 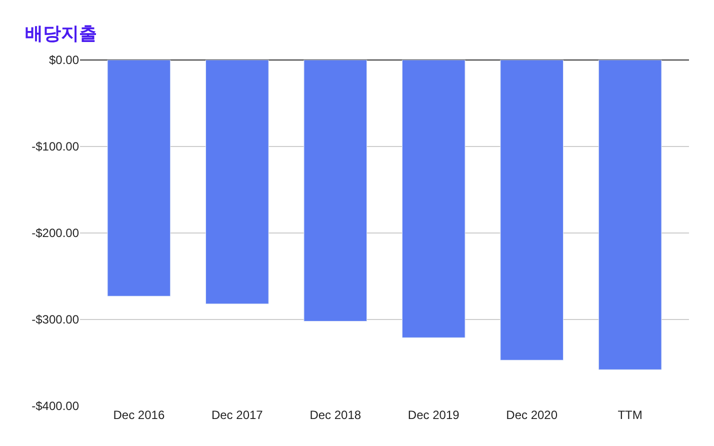 I want to click on y-tick-label: $0.00, so click(x=64, y=60).